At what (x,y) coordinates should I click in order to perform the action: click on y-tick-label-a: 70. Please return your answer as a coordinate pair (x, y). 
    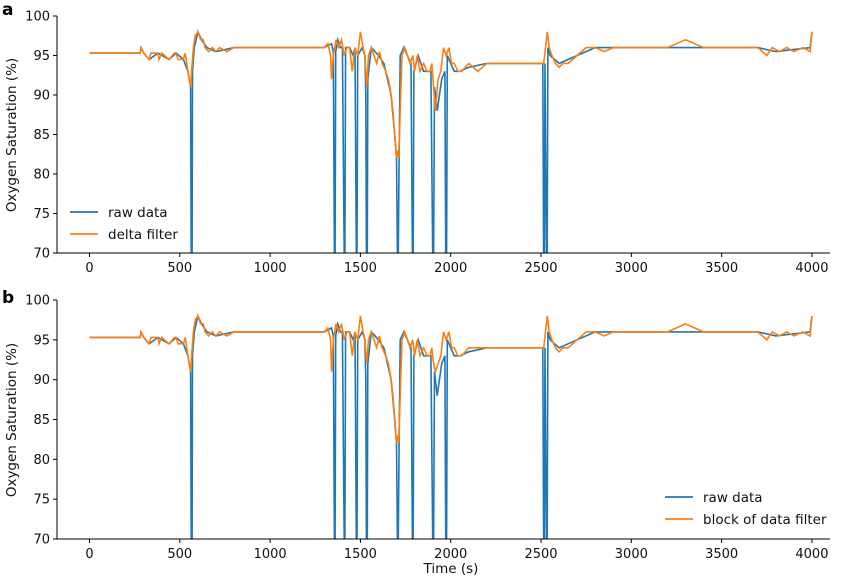
    Looking at the image, I should click on (41, 254).